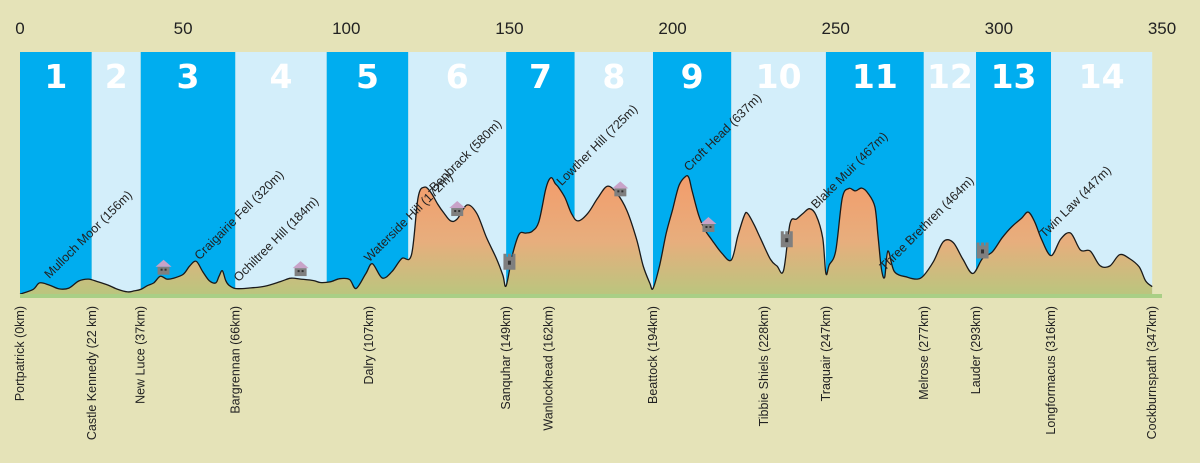  What do you see at coordinates (692, 76) in the screenshot?
I see `stage-number-9: 9` at bounding box center [692, 76].